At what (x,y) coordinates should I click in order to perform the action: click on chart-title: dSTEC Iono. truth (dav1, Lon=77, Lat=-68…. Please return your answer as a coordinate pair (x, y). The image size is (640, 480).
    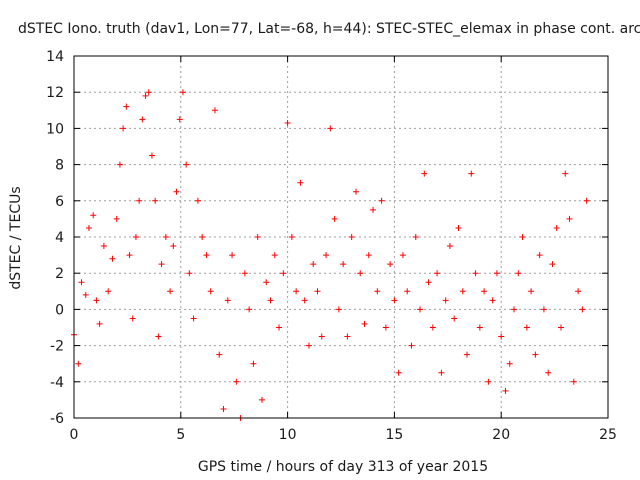
    Looking at the image, I should click on (329, 29).